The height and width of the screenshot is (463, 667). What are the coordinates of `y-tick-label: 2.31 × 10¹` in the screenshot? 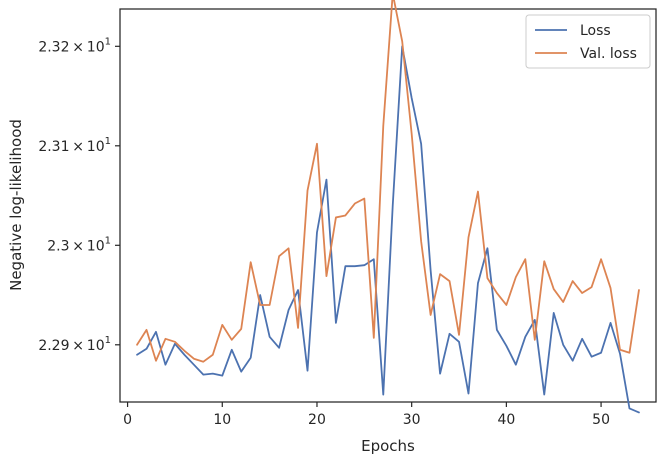 It's located at (74, 145).